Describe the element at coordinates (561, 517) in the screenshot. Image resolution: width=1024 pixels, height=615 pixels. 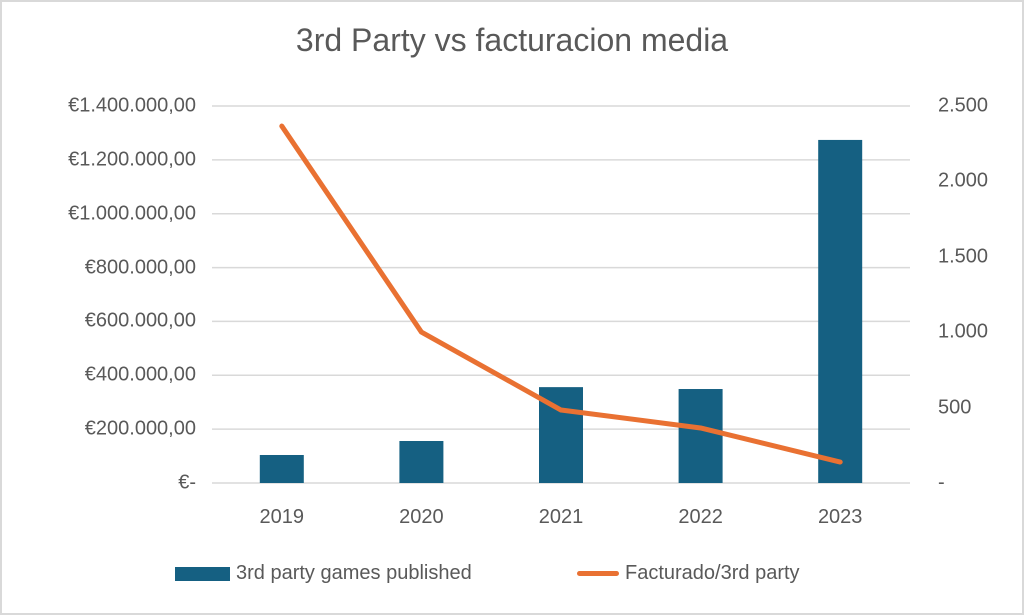
I see `x-axis-tick: 2021` at that location.